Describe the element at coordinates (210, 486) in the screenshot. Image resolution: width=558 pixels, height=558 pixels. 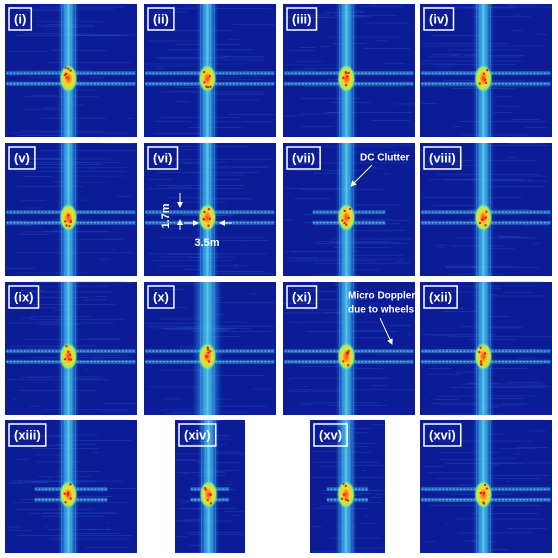
I see `radar-panel: (xiv)` at that location.